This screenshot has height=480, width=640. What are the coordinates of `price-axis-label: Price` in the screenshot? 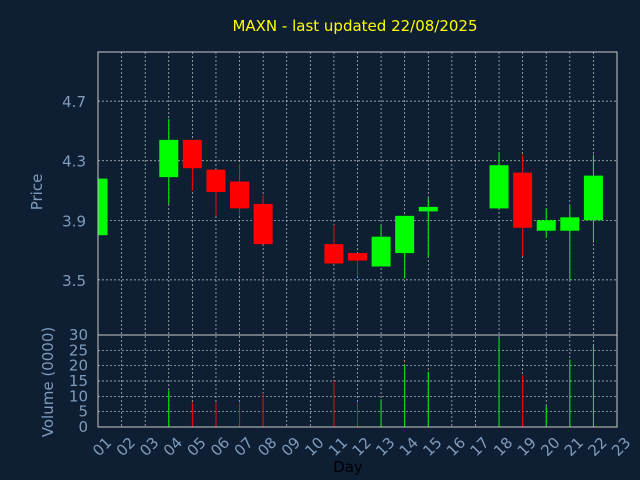 It's located at (37, 192).